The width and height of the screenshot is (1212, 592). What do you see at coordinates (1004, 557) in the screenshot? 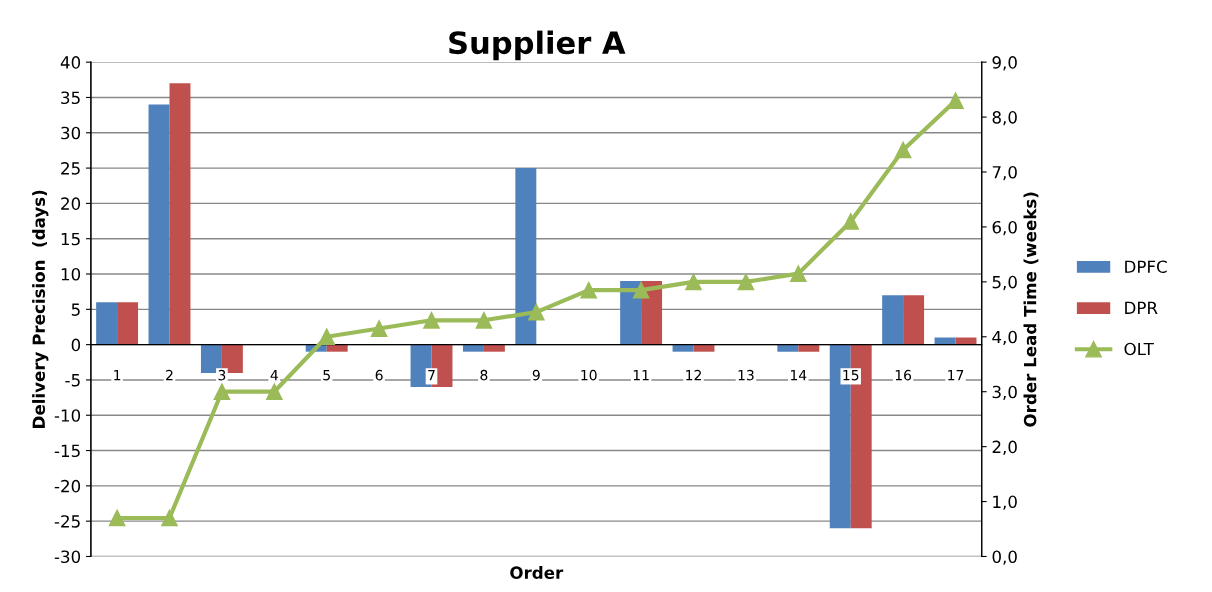
I see `y2-tick-label: 0,0` at bounding box center [1004, 557].